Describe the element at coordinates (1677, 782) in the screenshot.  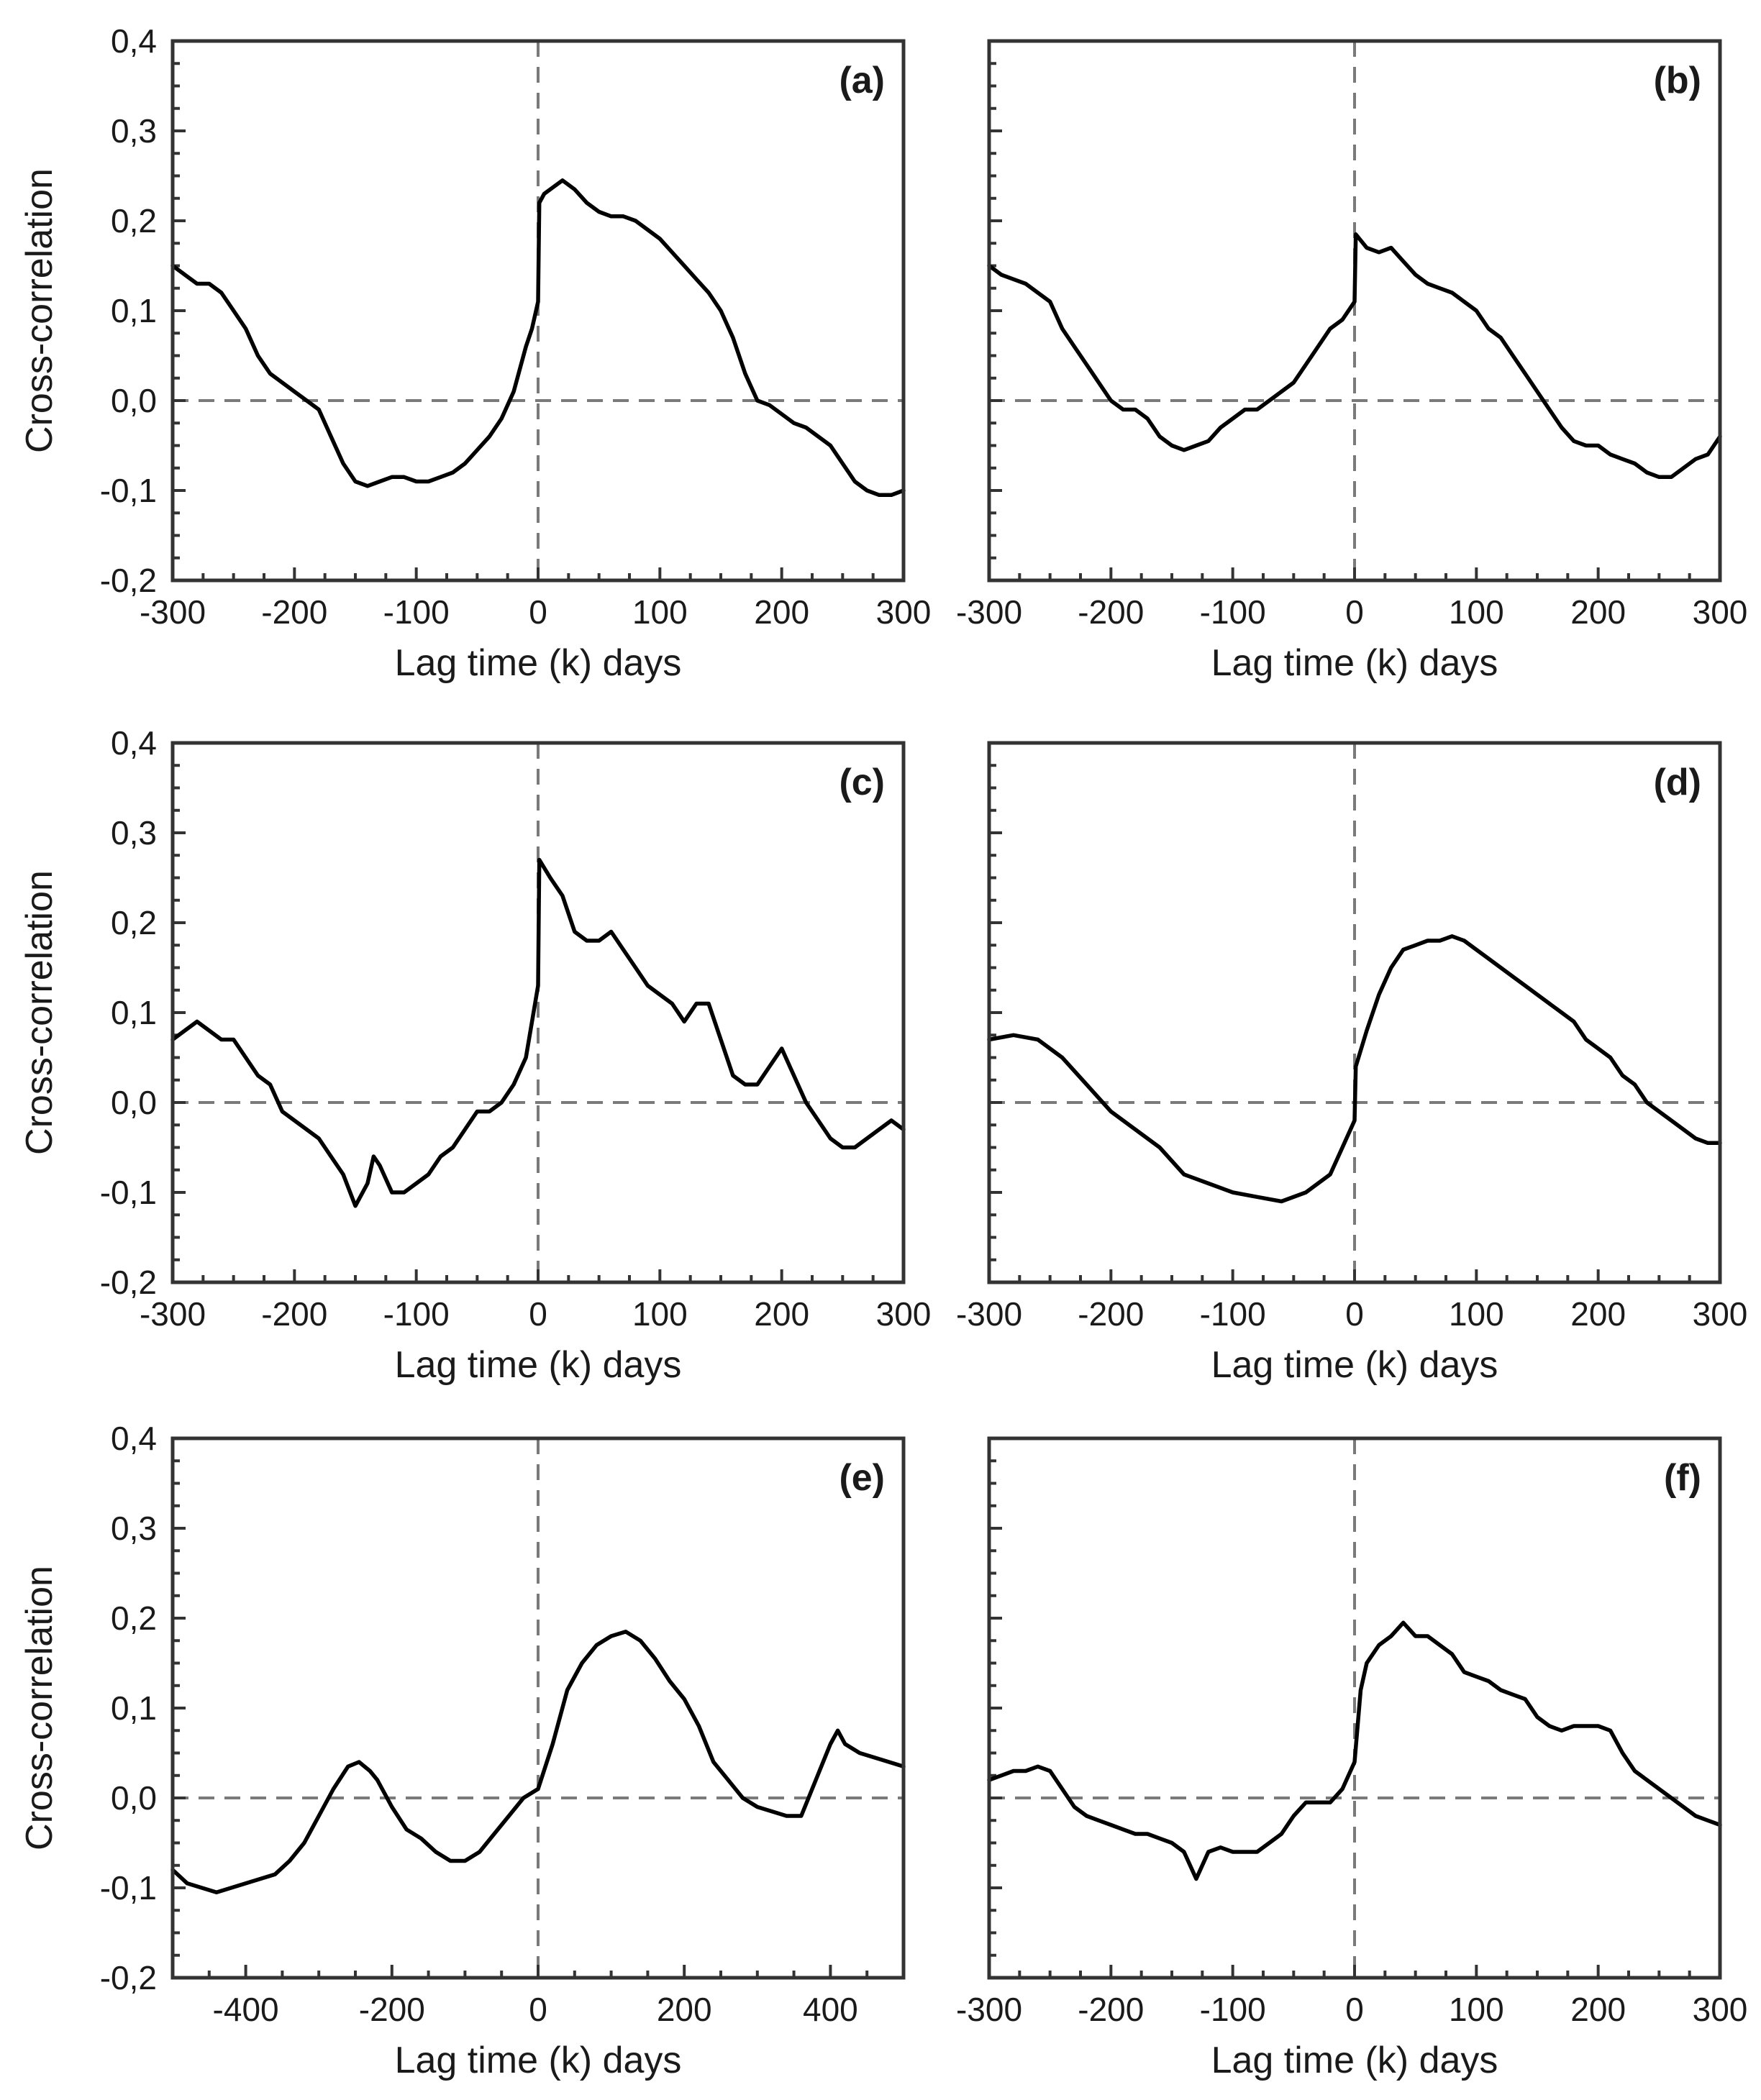
I see `panel-label: (d)` at that location.